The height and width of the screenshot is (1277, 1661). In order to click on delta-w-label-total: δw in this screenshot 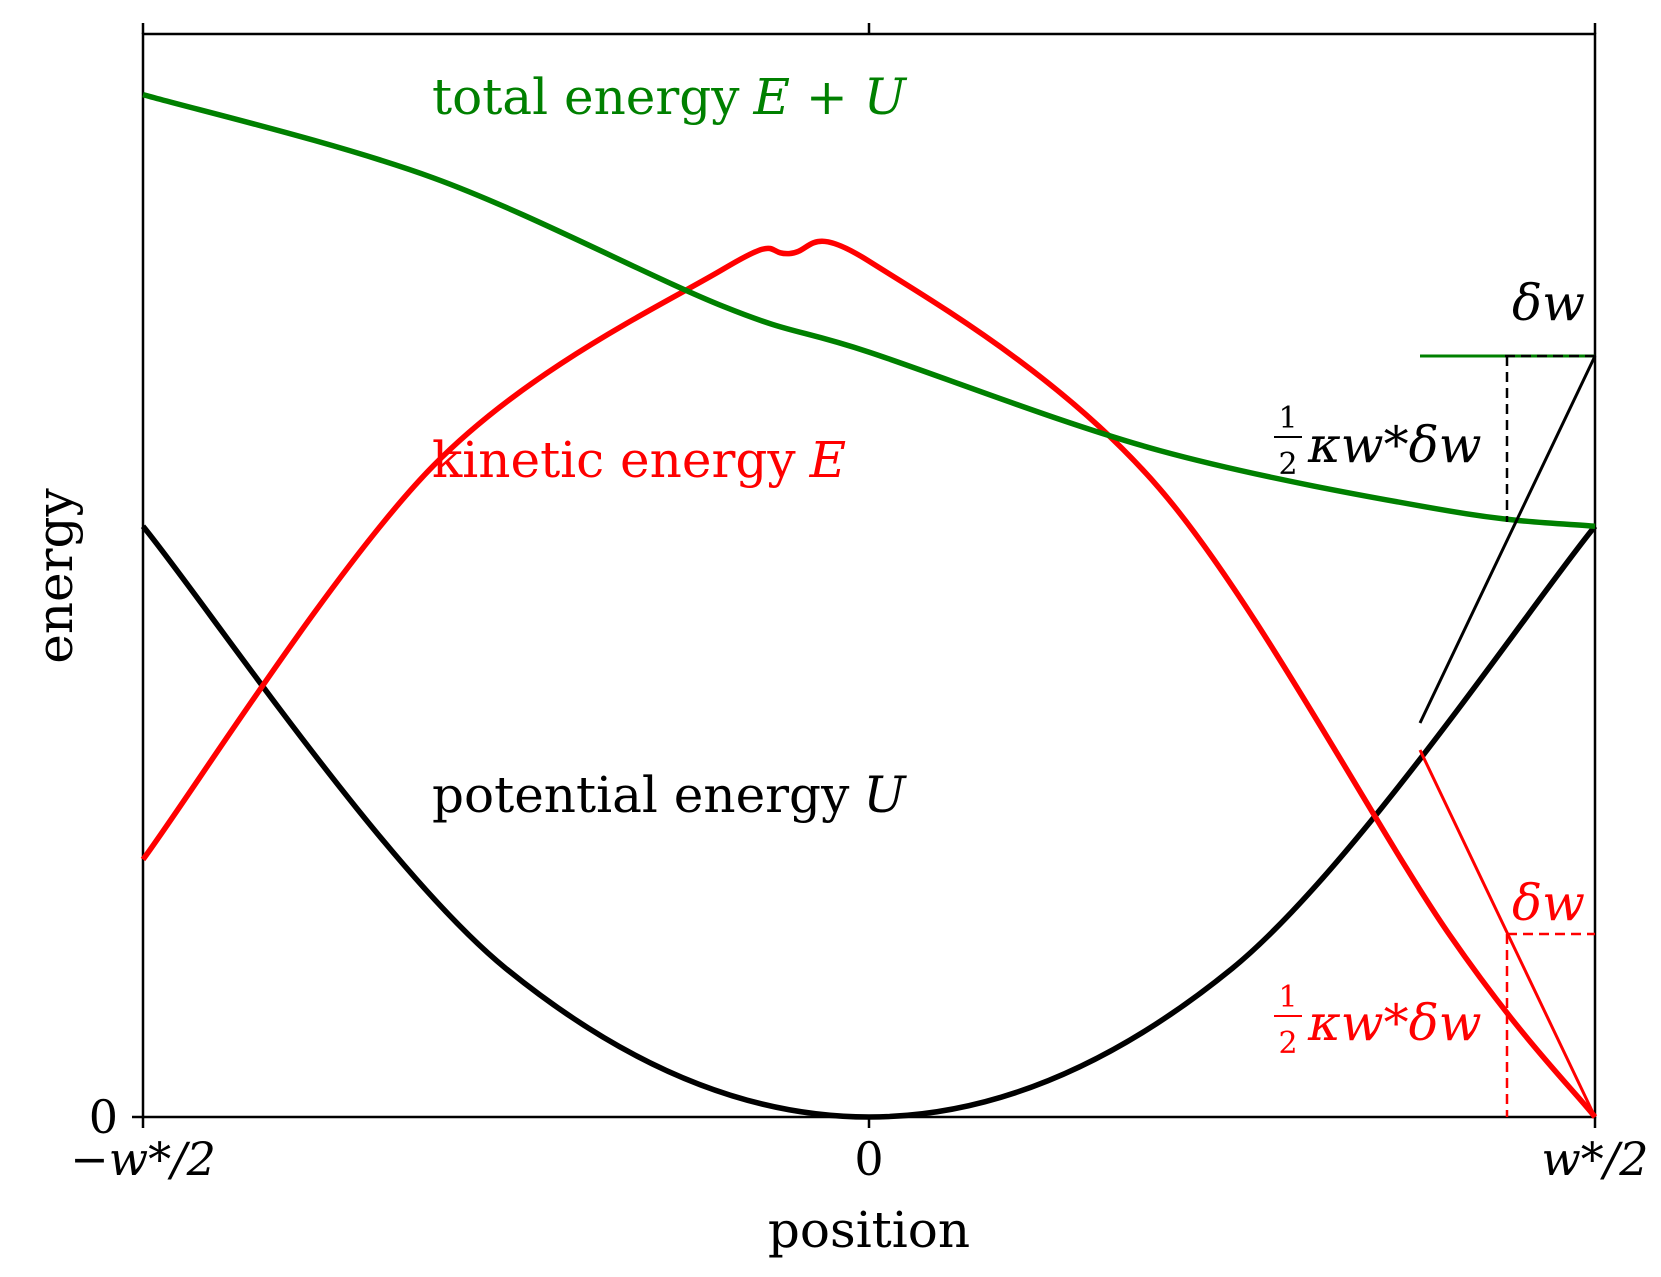, I will do `click(1548, 303)`.